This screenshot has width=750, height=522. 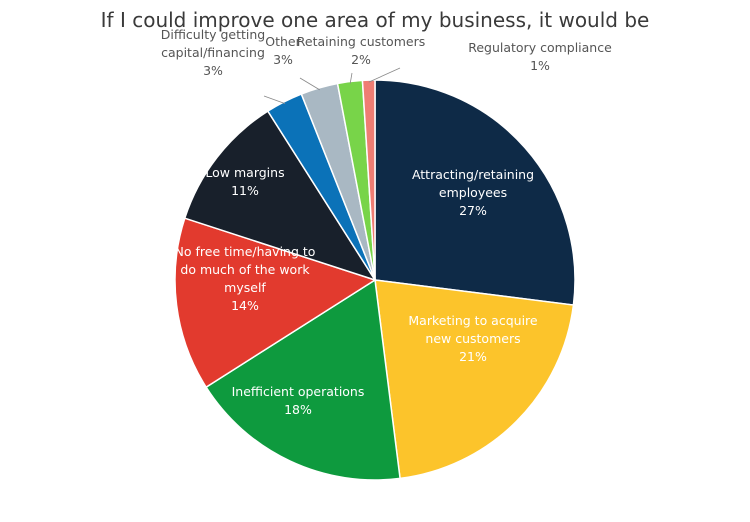 I want to click on slice-label-line: Attracting/retaining, so click(x=473, y=174).